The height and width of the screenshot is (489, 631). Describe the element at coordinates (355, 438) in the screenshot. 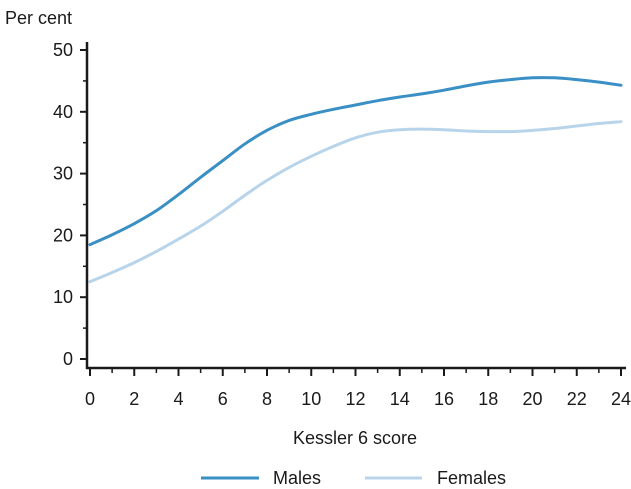

I see `x-axis-title: Kessler 6 score` at that location.